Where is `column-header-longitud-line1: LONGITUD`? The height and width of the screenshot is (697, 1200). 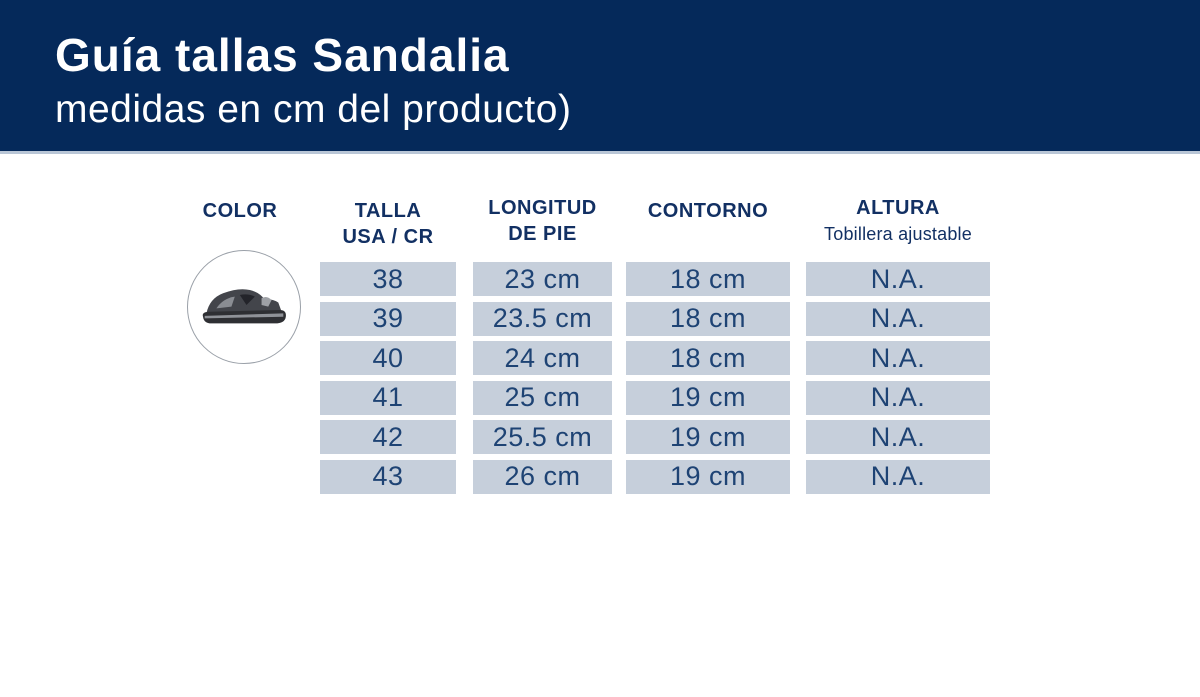 column-header-longitud-line1: LONGITUD is located at coordinates (542, 208).